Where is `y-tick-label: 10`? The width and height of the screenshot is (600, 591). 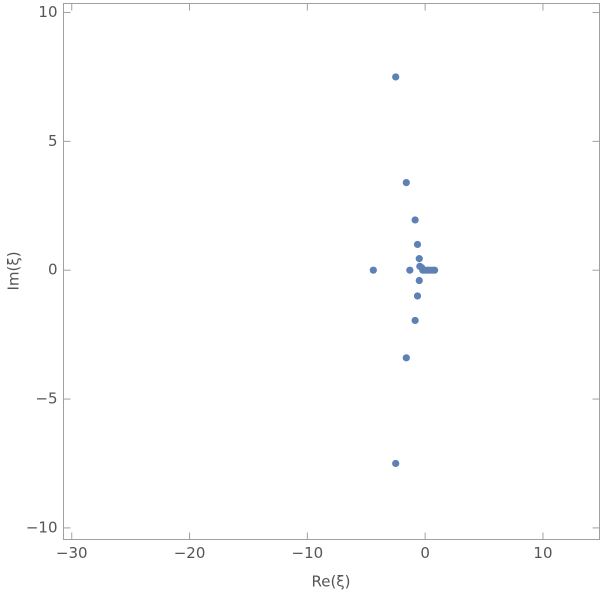 y-tick-label: 10 is located at coordinates (47, 12).